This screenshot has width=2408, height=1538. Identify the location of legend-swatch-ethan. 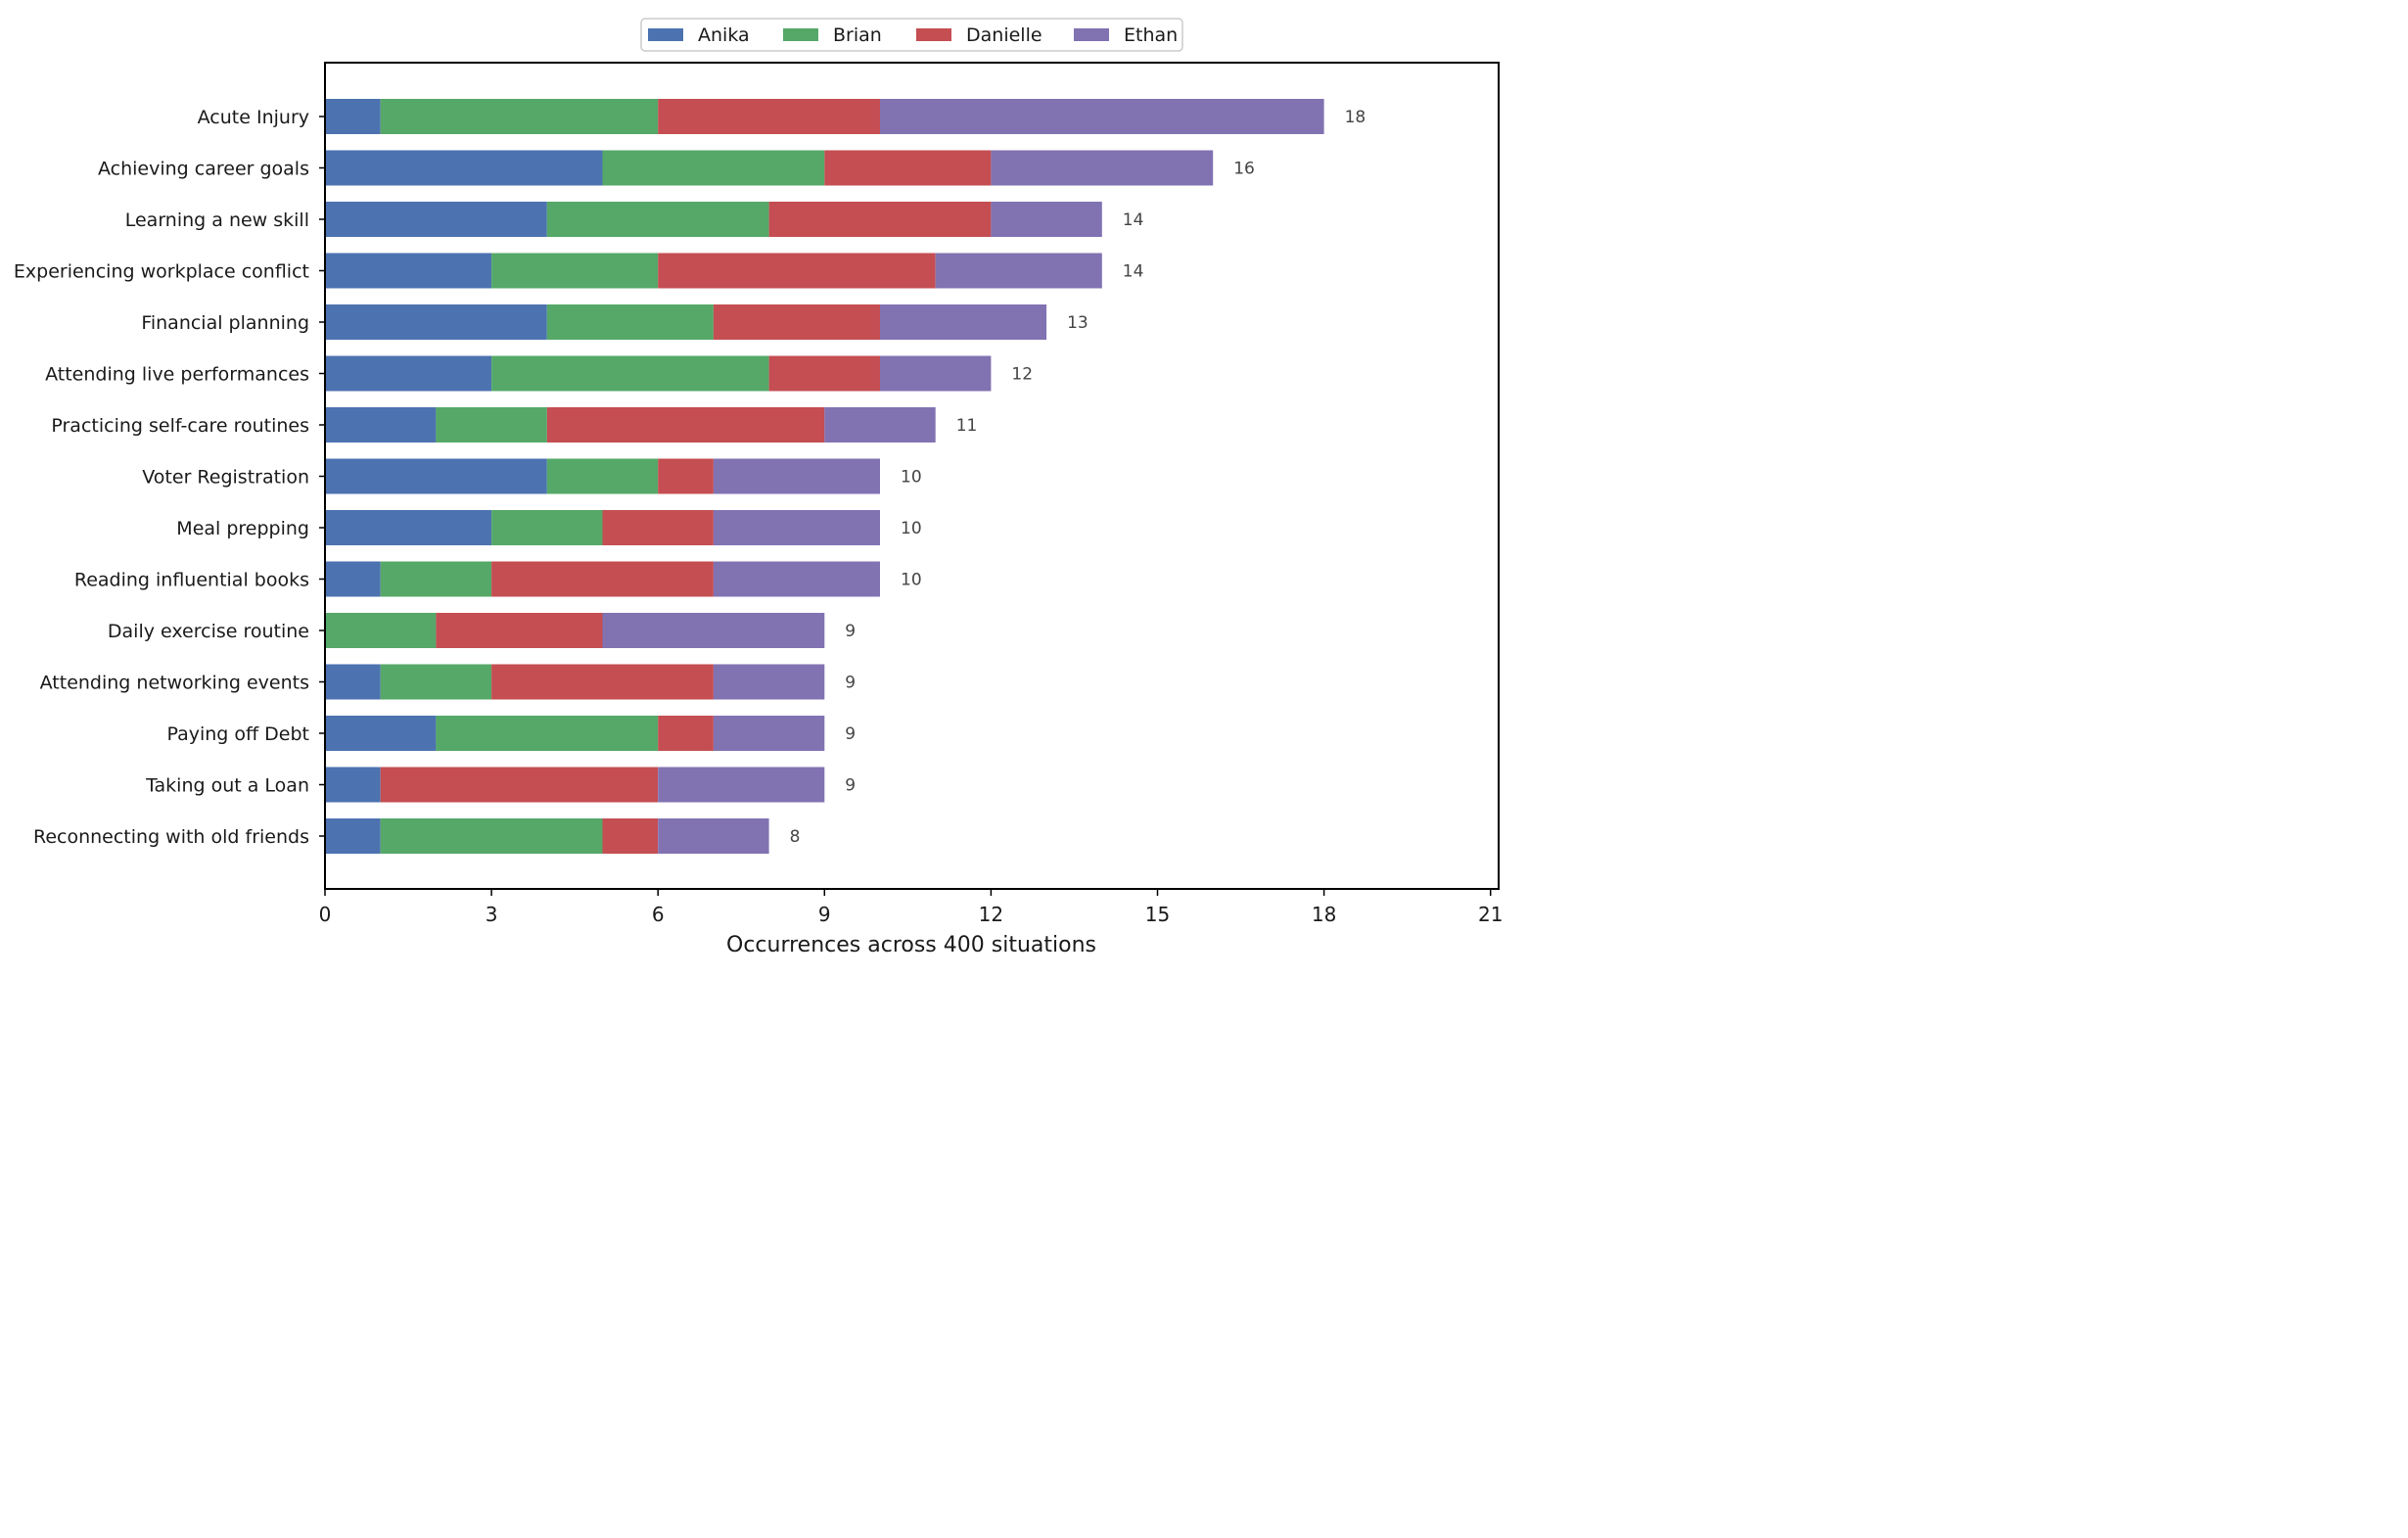
(1091, 34).